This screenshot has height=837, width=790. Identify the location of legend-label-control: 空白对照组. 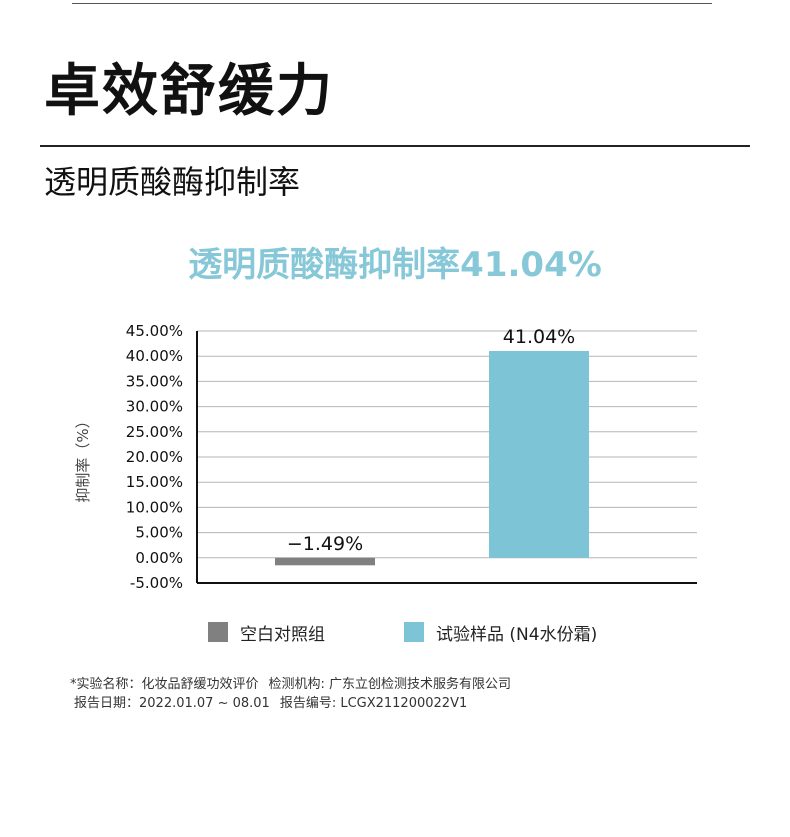
(282, 634).